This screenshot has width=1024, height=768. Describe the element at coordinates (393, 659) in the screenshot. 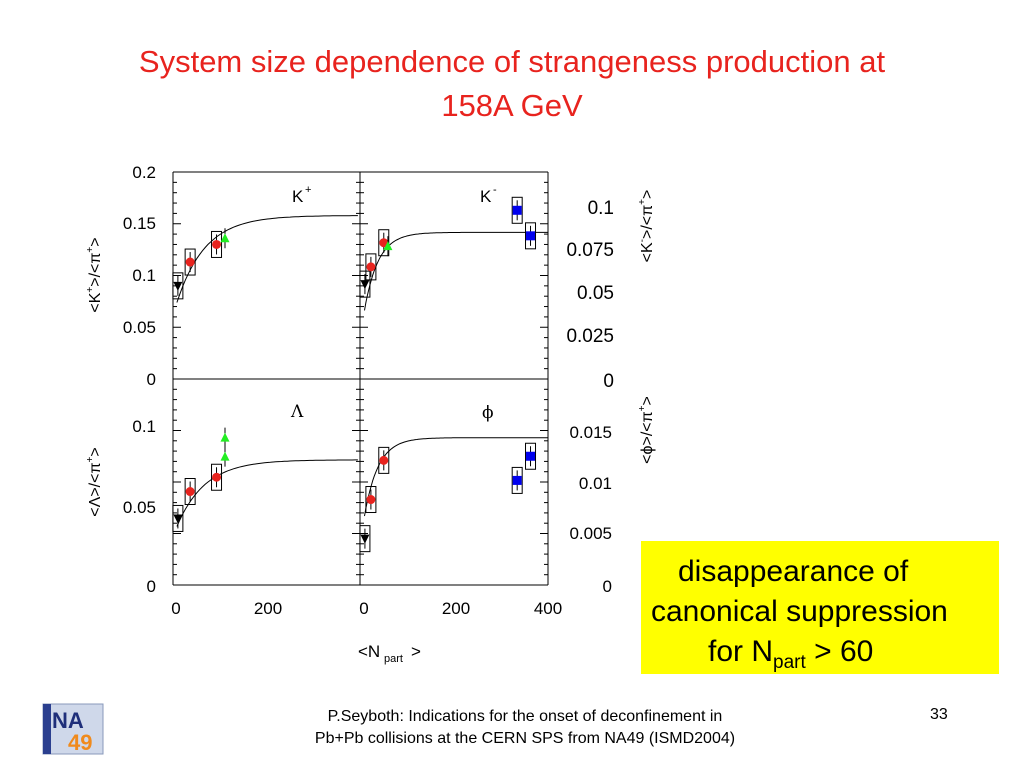

I see `x-axis-title-sub: part` at that location.